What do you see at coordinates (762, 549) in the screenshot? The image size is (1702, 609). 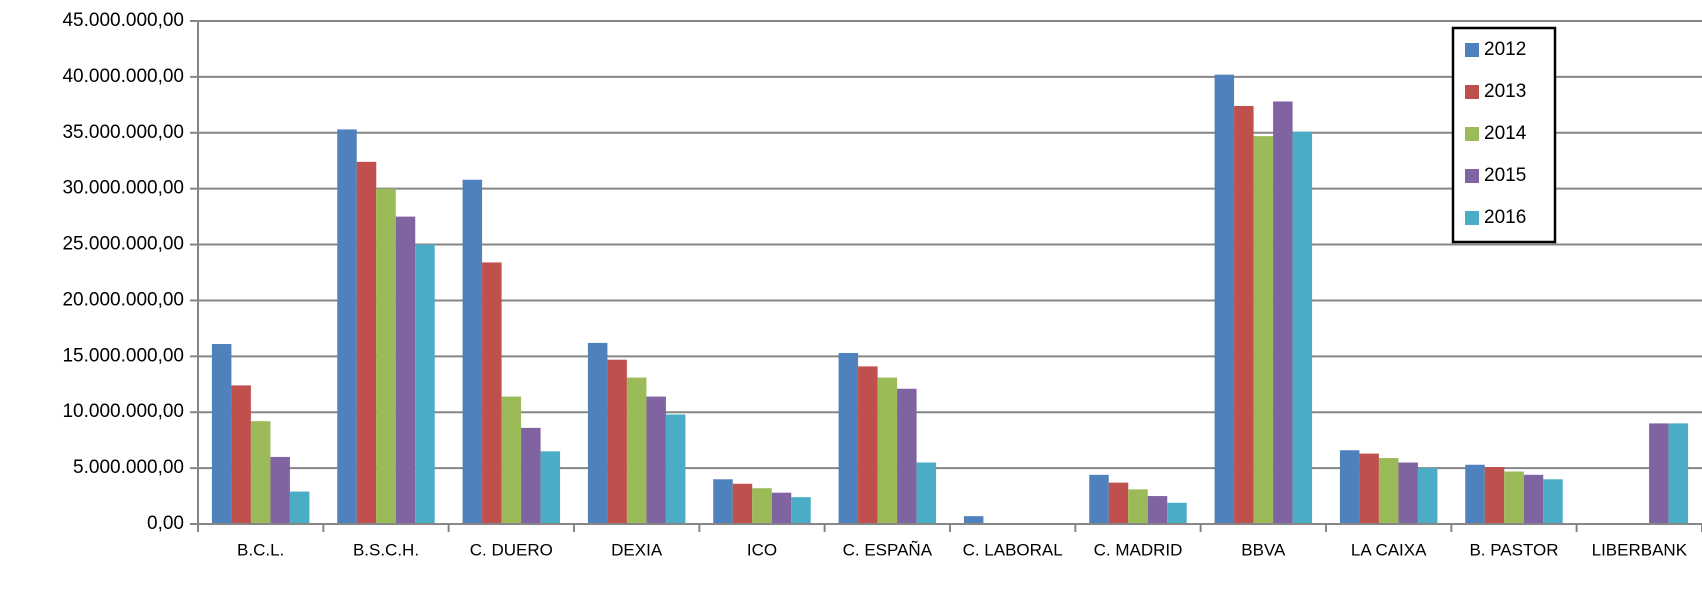 I see `x-tick-label: ICO` at bounding box center [762, 549].